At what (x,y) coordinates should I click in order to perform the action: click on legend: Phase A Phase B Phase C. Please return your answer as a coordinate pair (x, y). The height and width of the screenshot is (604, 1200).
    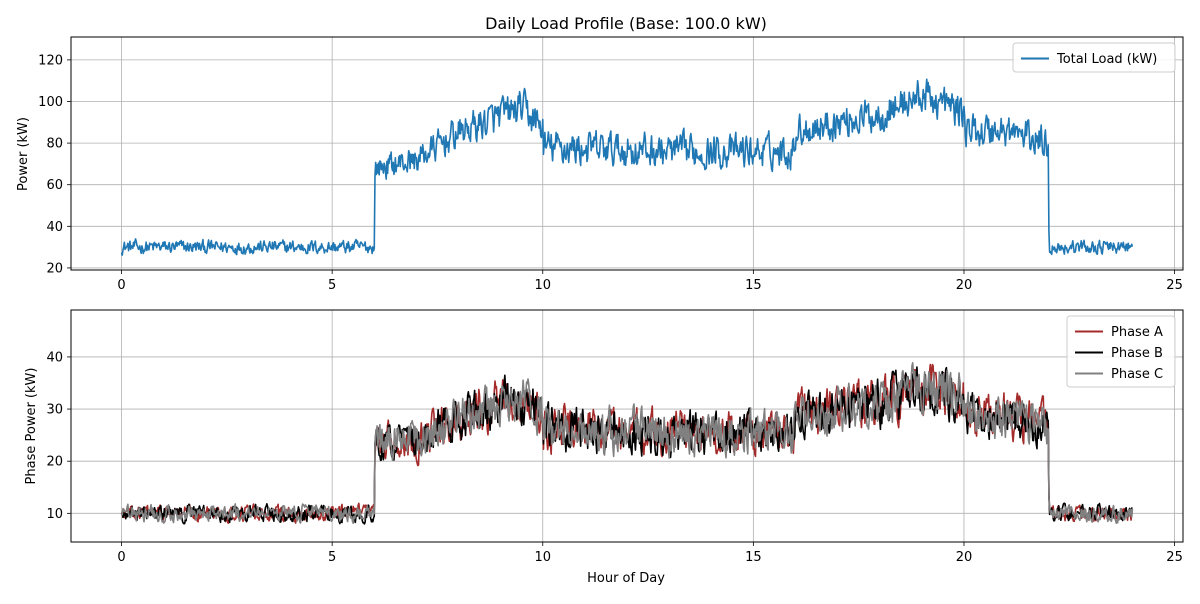
    Looking at the image, I should click on (1121, 351).